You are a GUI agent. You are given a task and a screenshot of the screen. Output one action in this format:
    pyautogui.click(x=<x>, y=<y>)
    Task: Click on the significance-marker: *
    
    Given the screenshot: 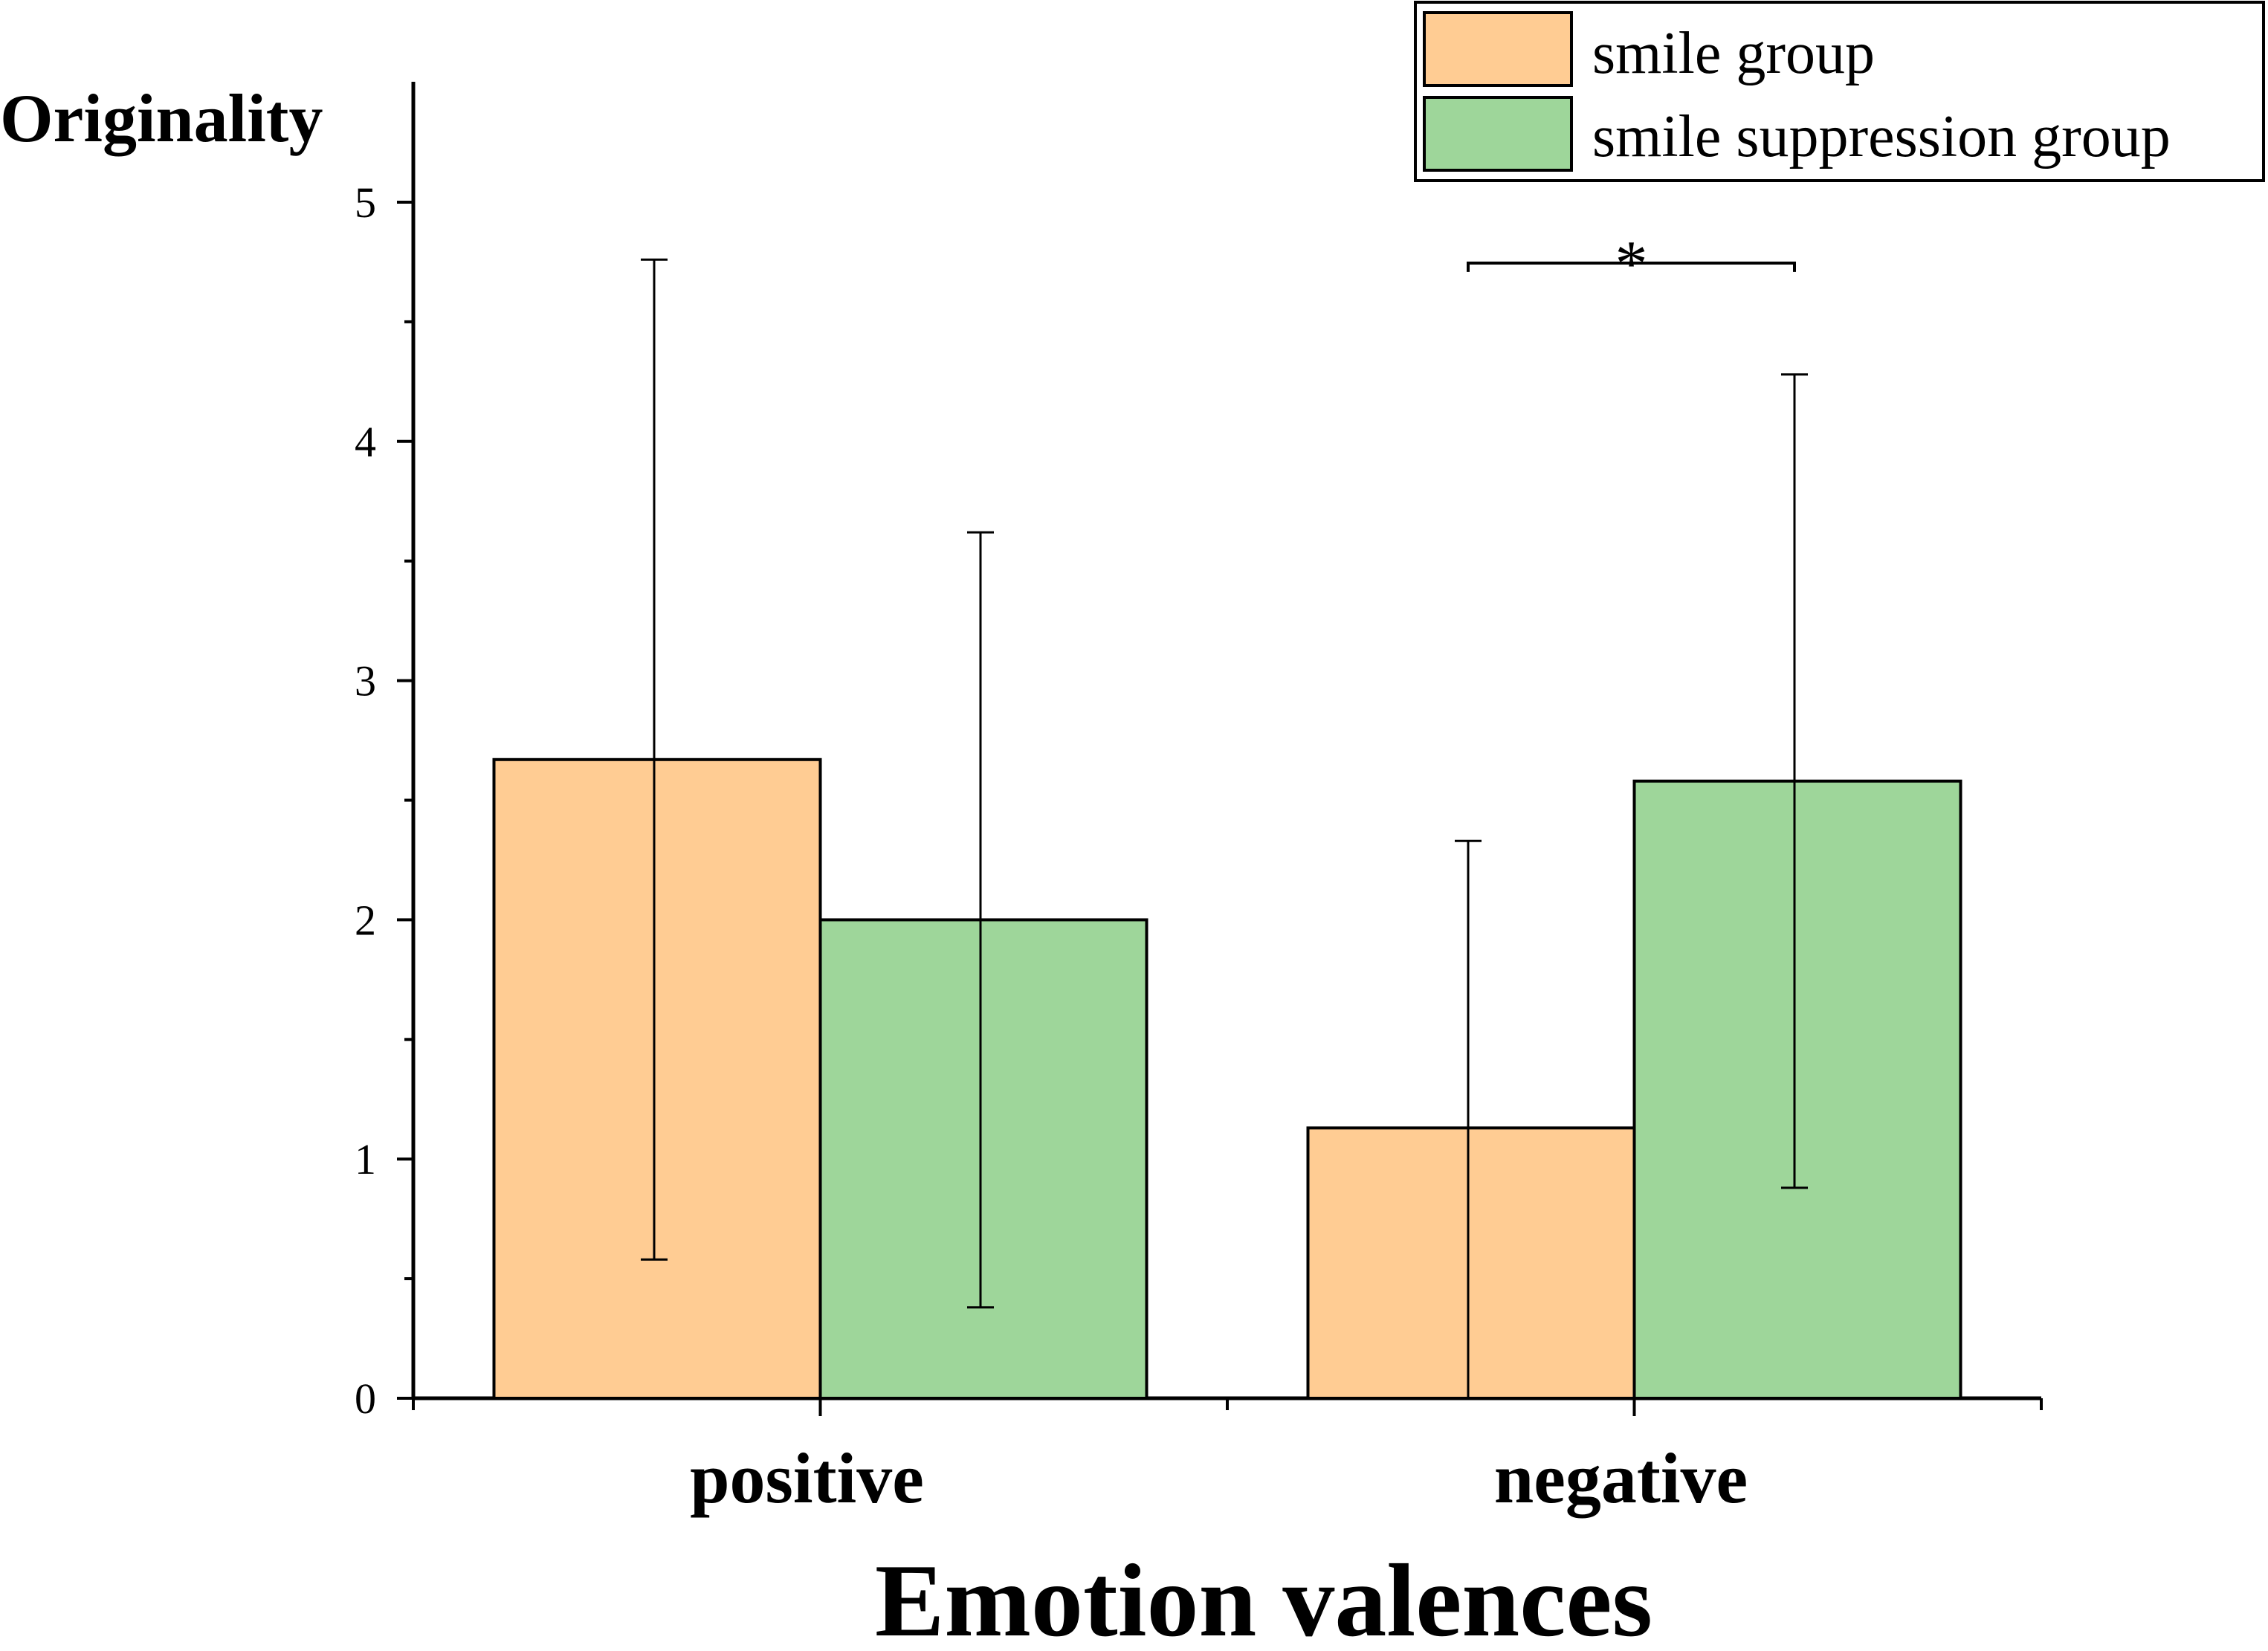 What is the action you would take?
    pyautogui.click(x=1632, y=264)
    